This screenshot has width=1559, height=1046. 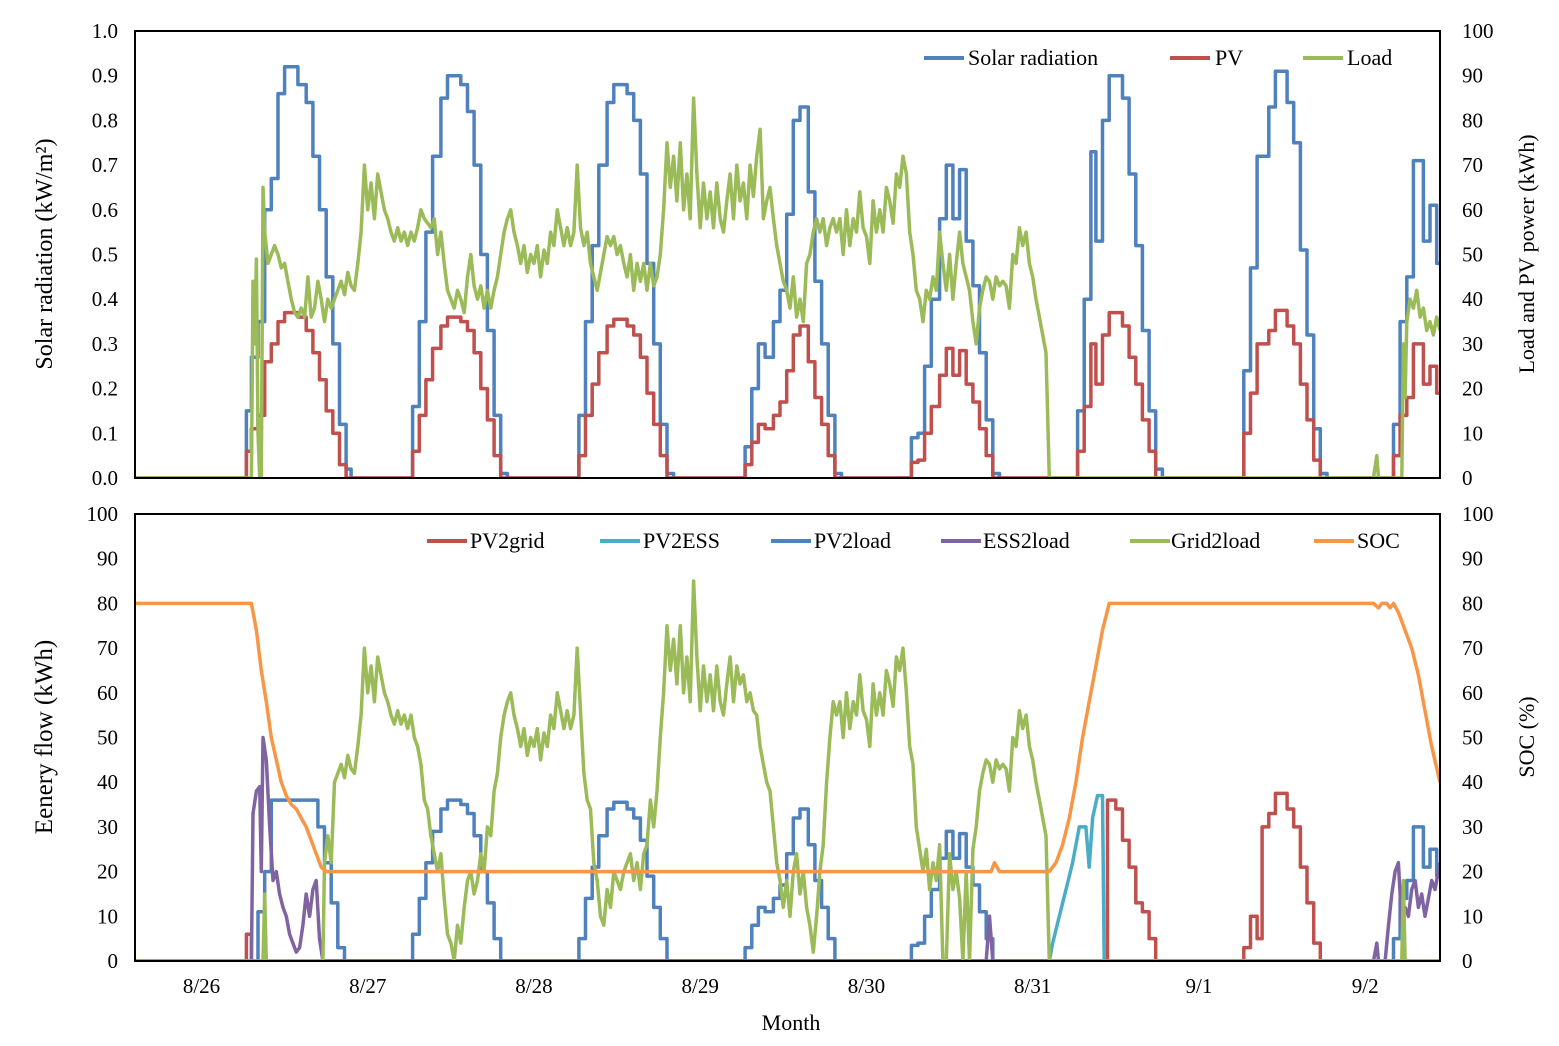 I want to click on legend-label-soc: SOC, so click(x=1378, y=540).